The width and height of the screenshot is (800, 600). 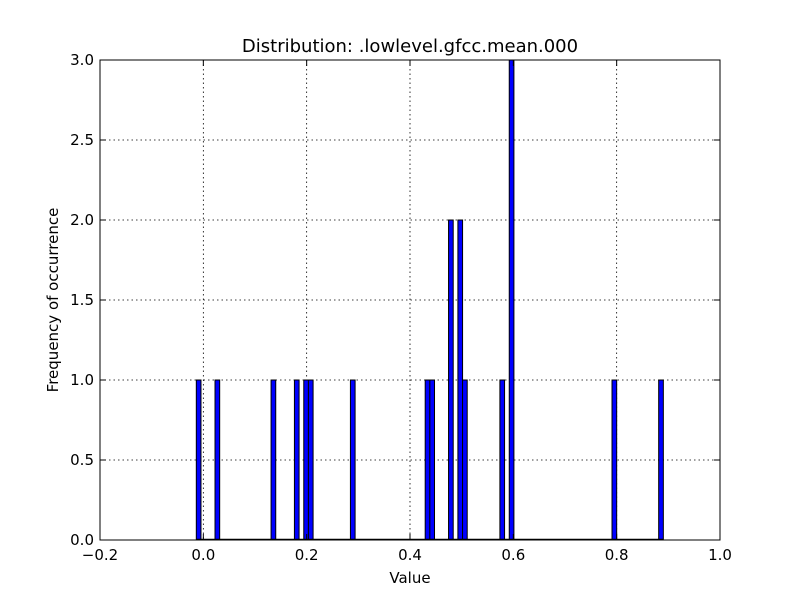 I want to click on y-tick-label: 2.0, so click(x=82, y=220).